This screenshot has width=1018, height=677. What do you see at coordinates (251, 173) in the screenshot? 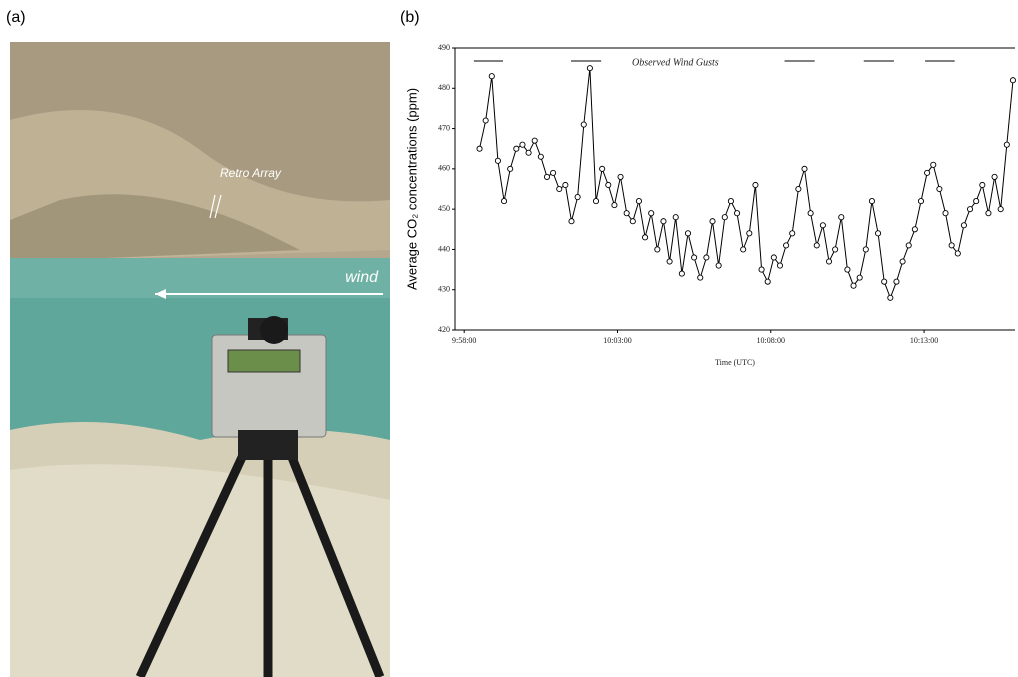
I see `photo-label: Retro Array` at bounding box center [251, 173].